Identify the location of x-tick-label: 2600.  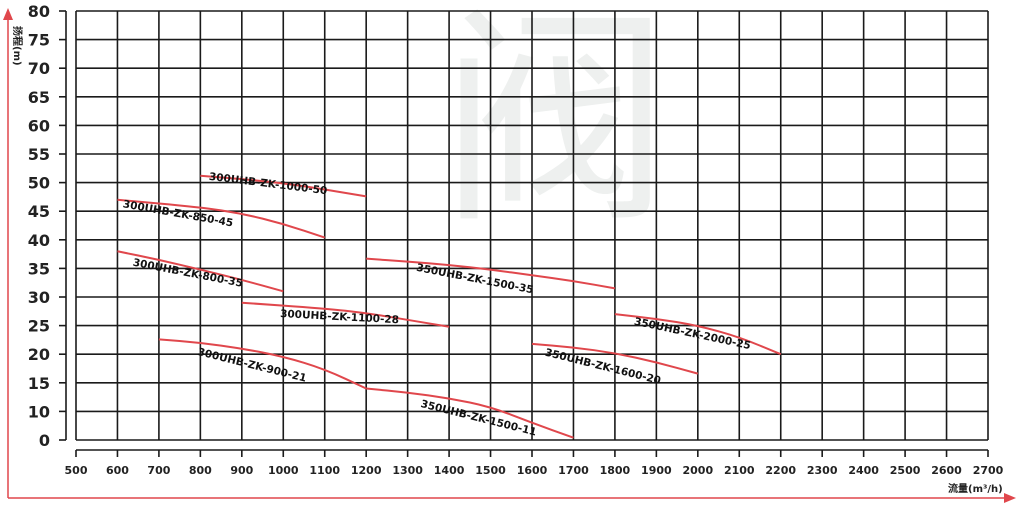
(946, 470).